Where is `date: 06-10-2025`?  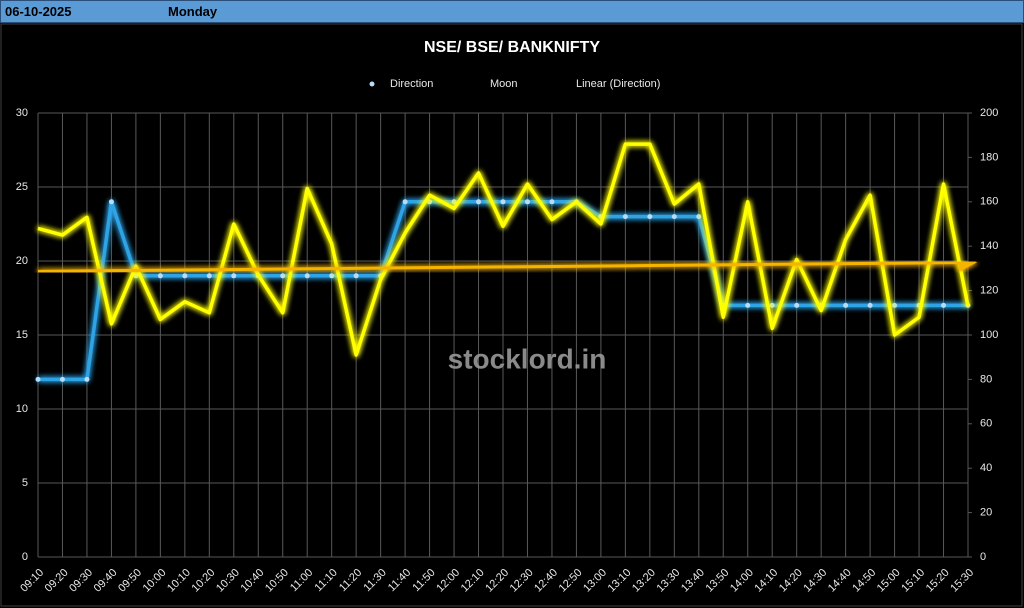 date: 06-10-2025 is located at coordinates (38, 11).